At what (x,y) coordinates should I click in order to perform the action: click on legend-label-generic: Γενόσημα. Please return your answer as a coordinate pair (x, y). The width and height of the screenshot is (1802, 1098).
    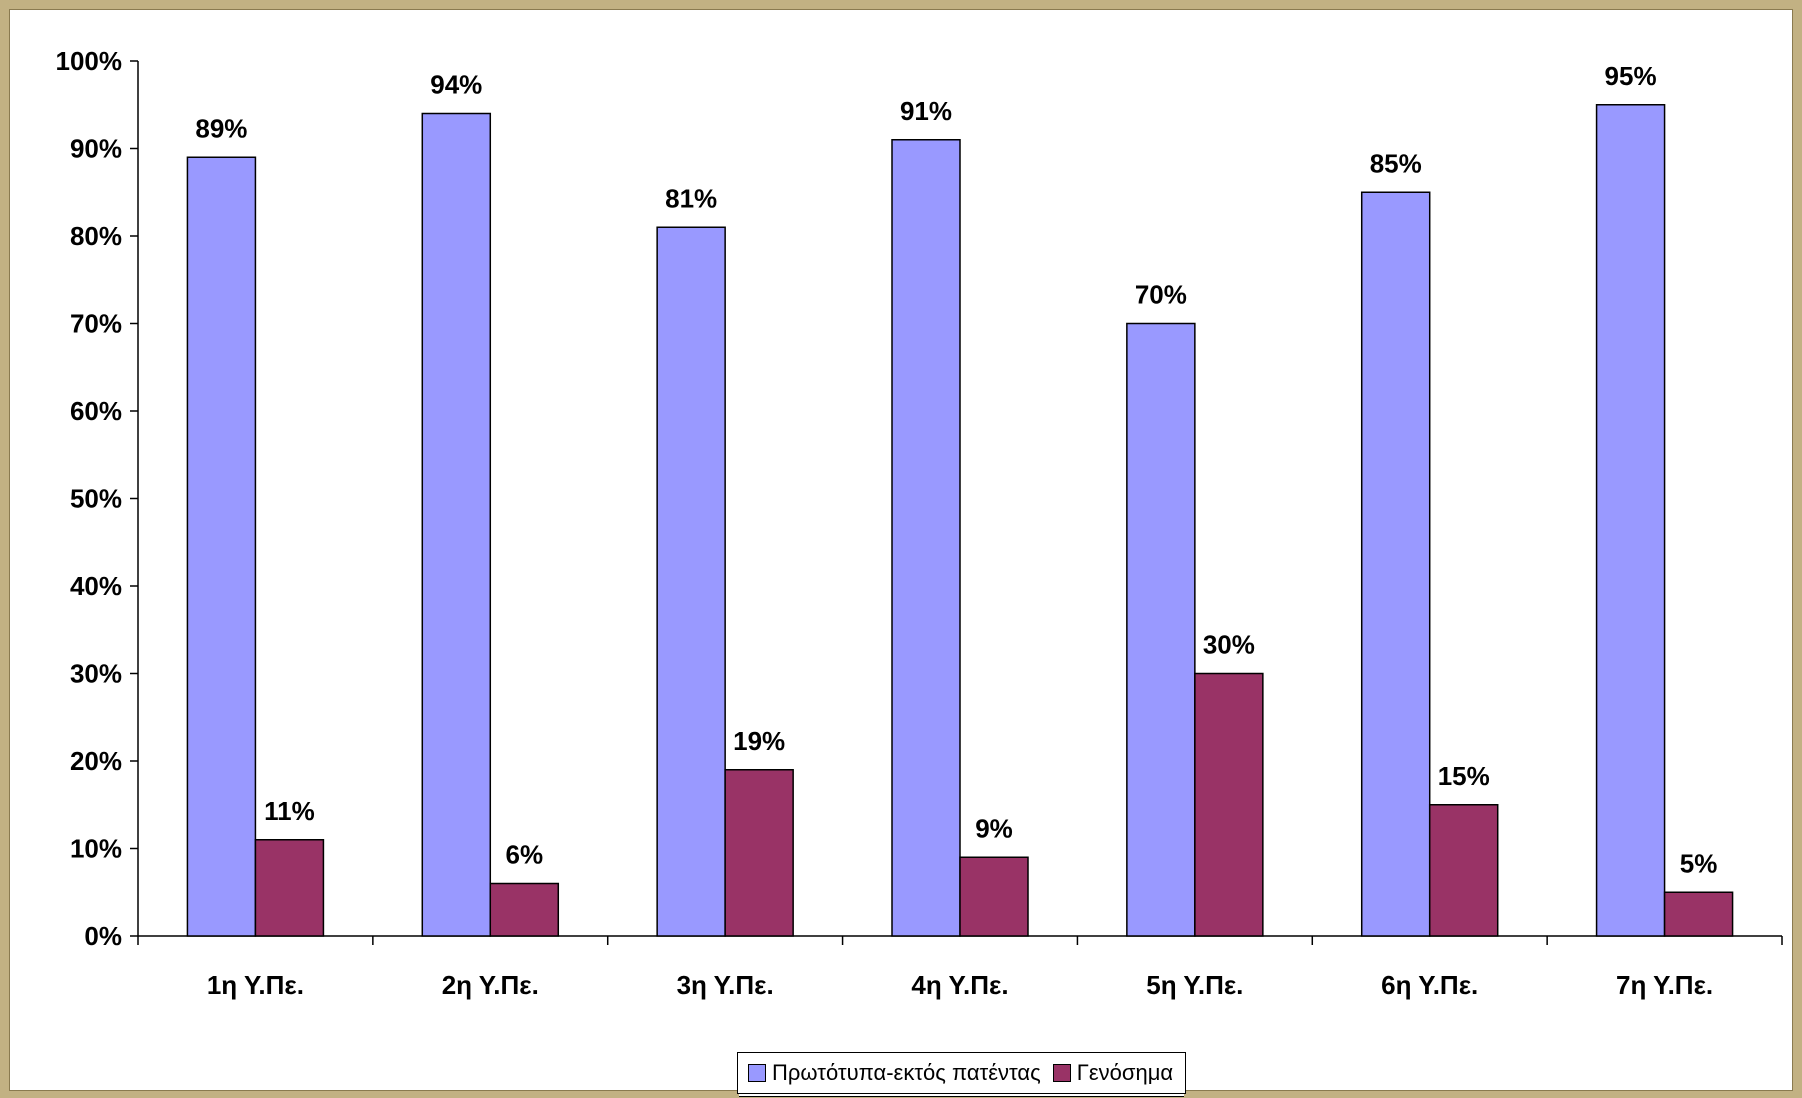
    Looking at the image, I should click on (1125, 1073).